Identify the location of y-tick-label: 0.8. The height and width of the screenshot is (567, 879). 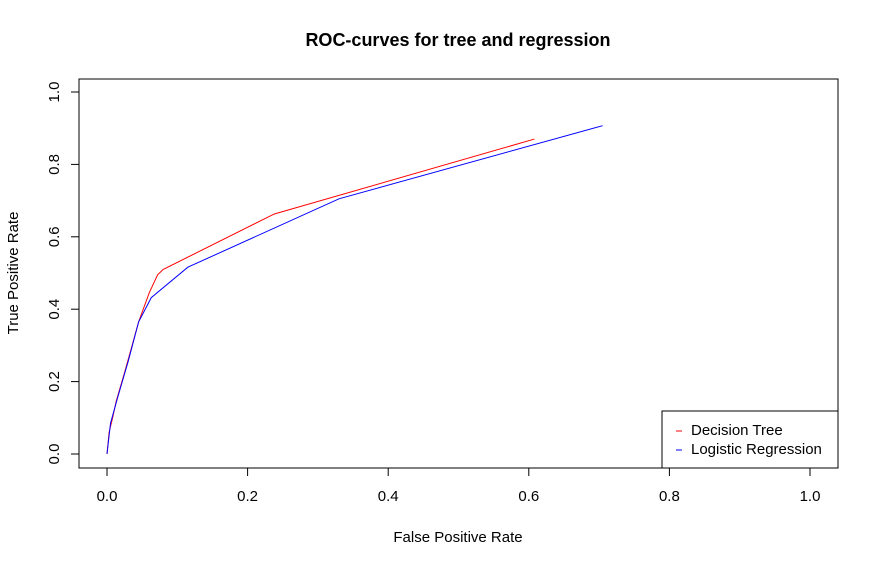
(54, 164).